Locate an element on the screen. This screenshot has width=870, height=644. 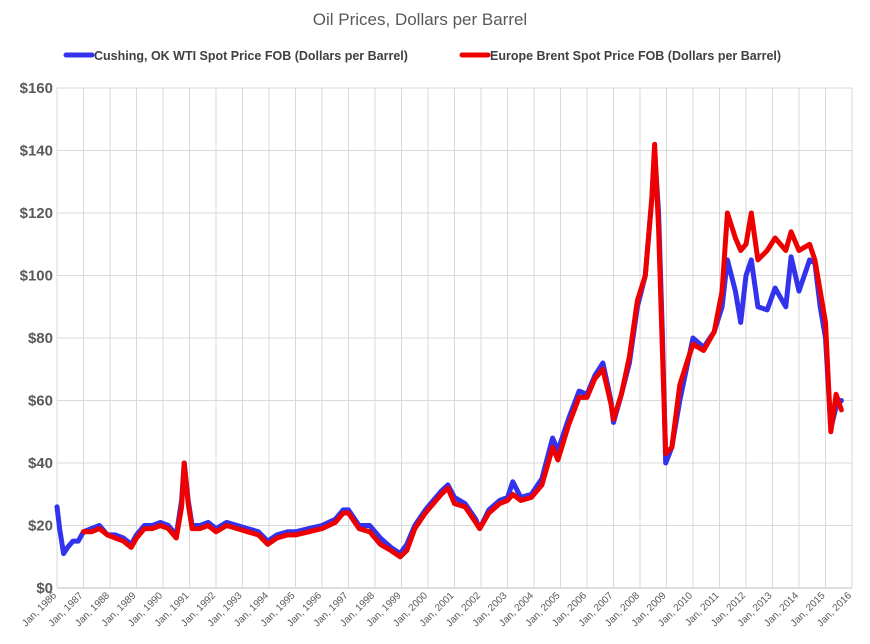
y-tick-label: $40 is located at coordinates (40, 463).